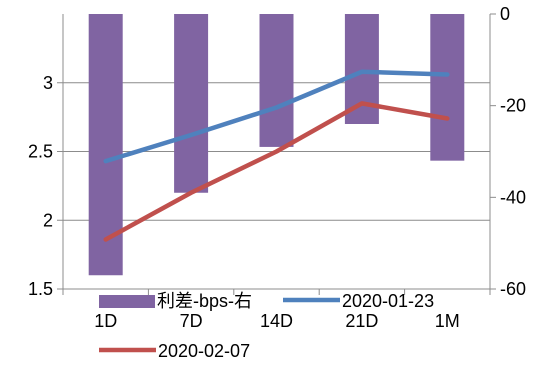 The width and height of the screenshot is (551, 365). I want to click on legend: 利差-bps-右 2020-01-23 2020-02-07, so click(266, 326).